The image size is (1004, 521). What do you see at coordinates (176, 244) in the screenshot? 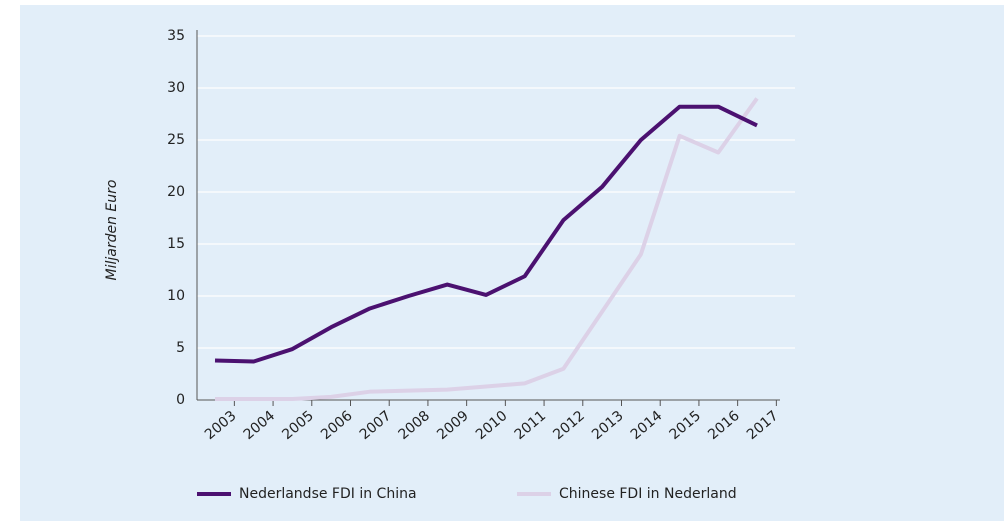
I see `y-tick-label: 15` at bounding box center [176, 244].